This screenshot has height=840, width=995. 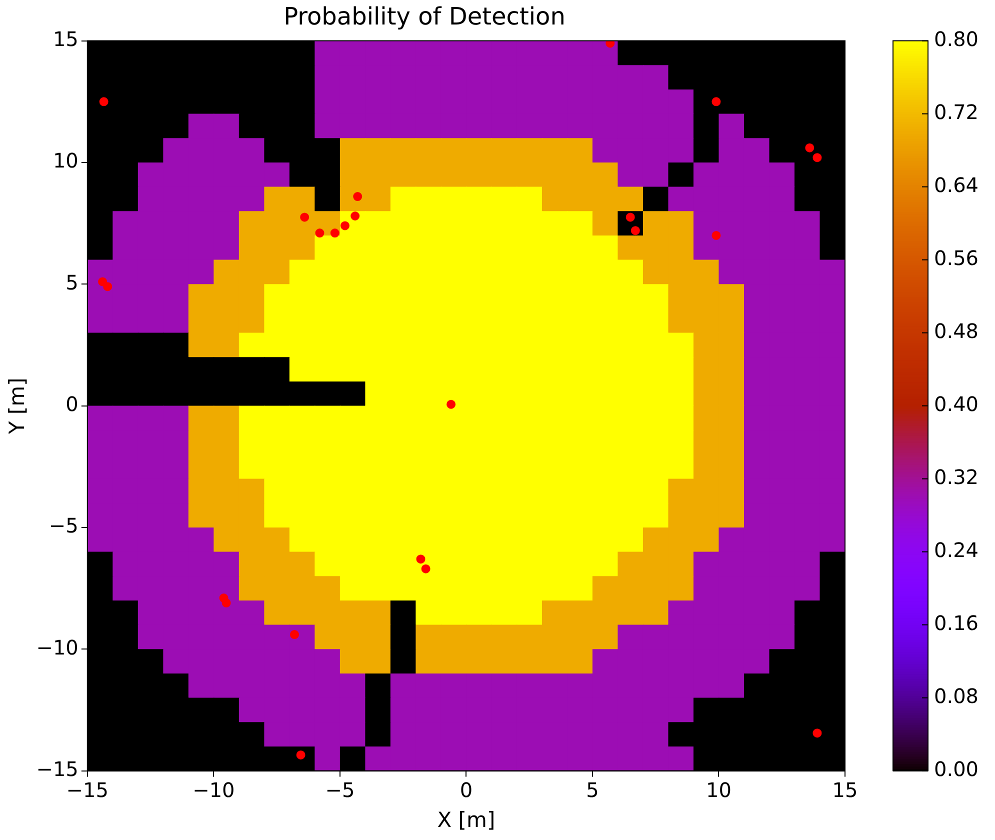 What do you see at coordinates (845, 790) in the screenshot?
I see `x-tick-label: 15` at bounding box center [845, 790].